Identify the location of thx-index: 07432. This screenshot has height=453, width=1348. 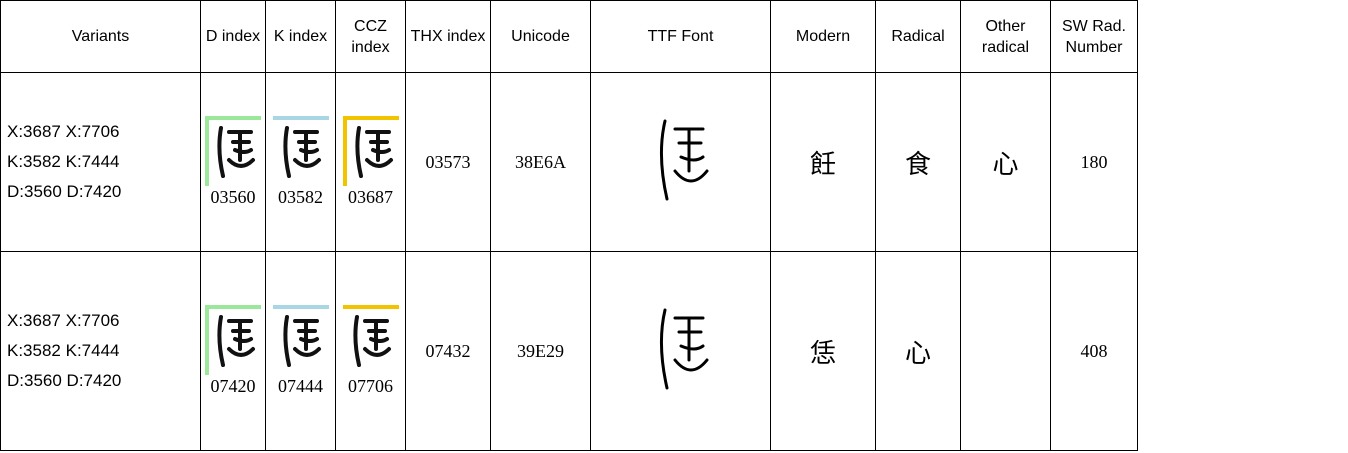
(448, 351).